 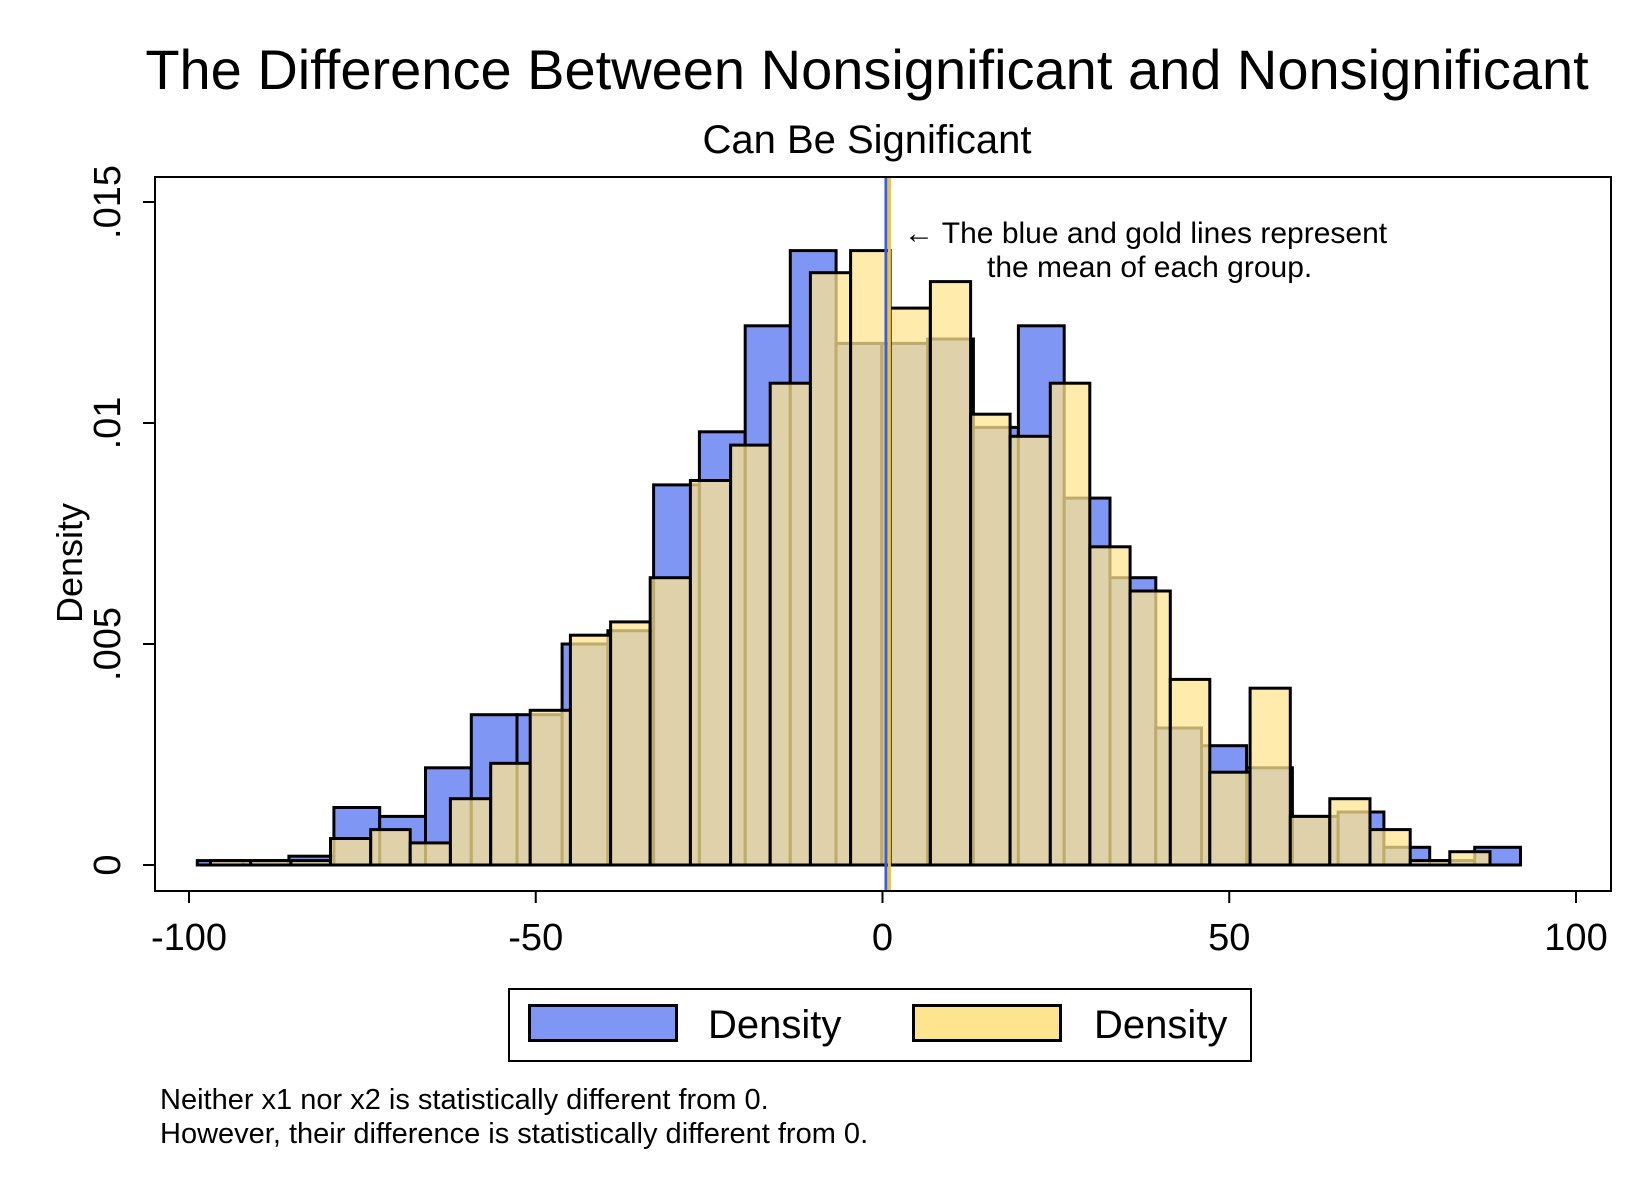 I want to click on legend-label-blue: Density, so click(x=775, y=1025).